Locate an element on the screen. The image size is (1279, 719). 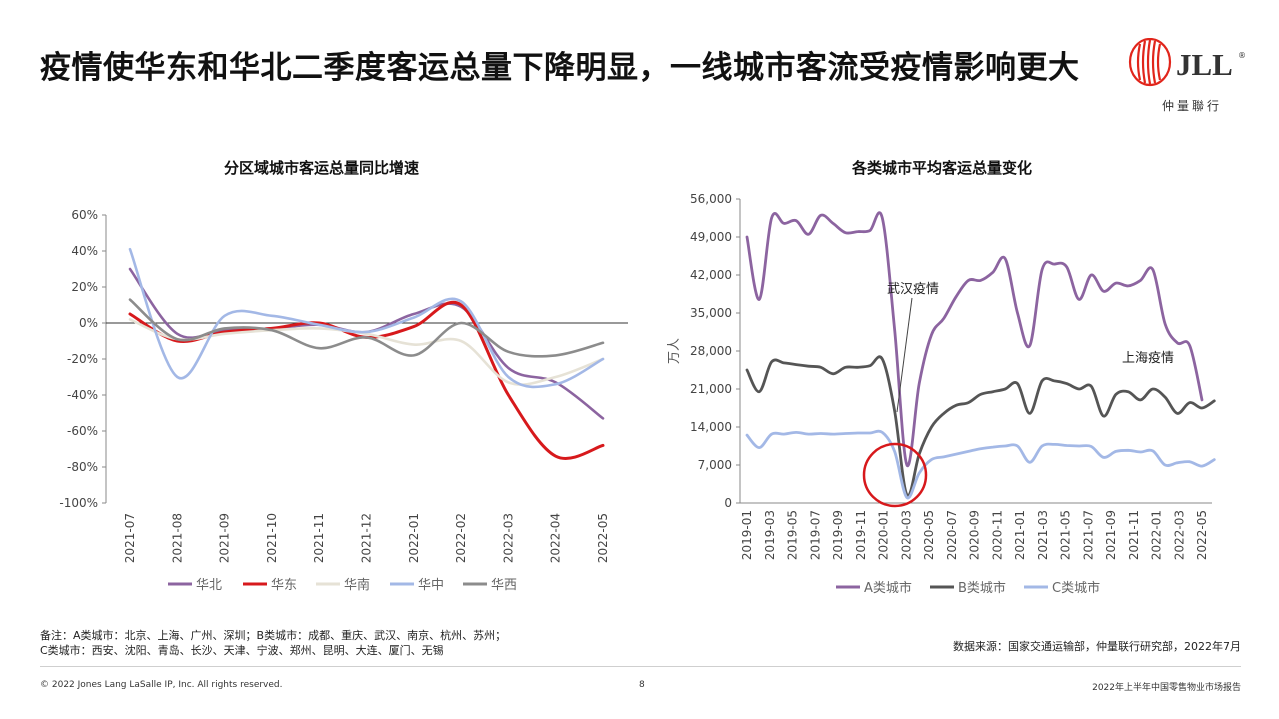
chart2-annotation-shanghai: 上海疫情 is located at coordinates (1148, 358).